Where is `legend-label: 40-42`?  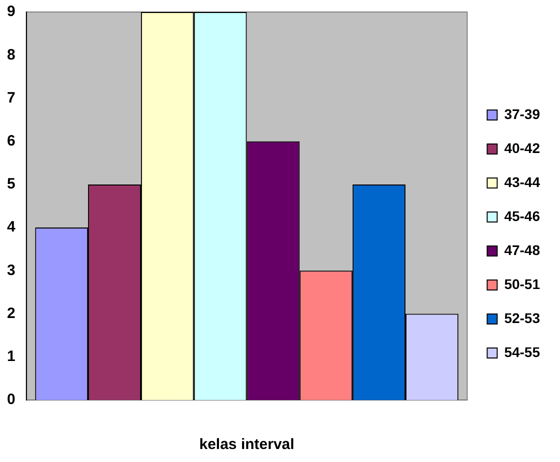
legend-label: 40-42 is located at coordinates (522, 148).